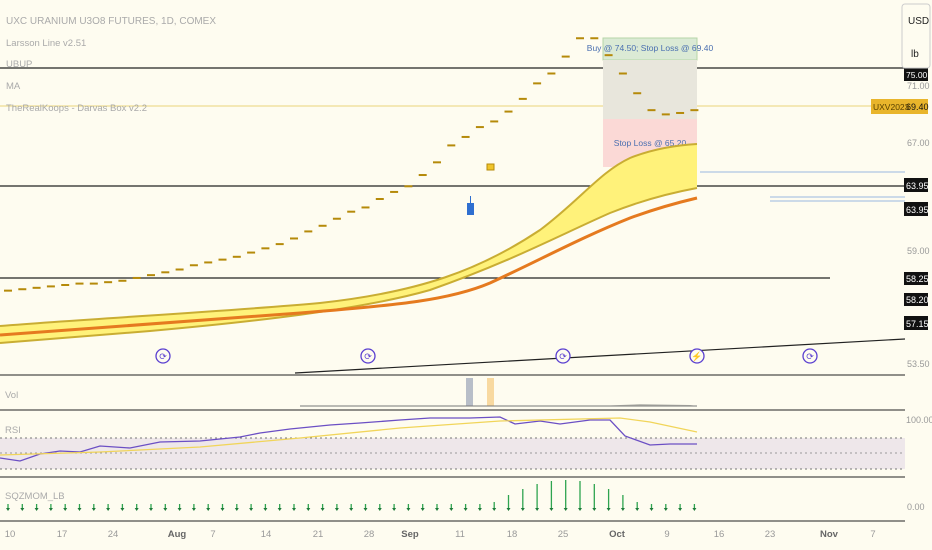 The image size is (932, 550). What do you see at coordinates (10, 534) in the screenshot?
I see `time-tick: 10` at bounding box center [10, 534].